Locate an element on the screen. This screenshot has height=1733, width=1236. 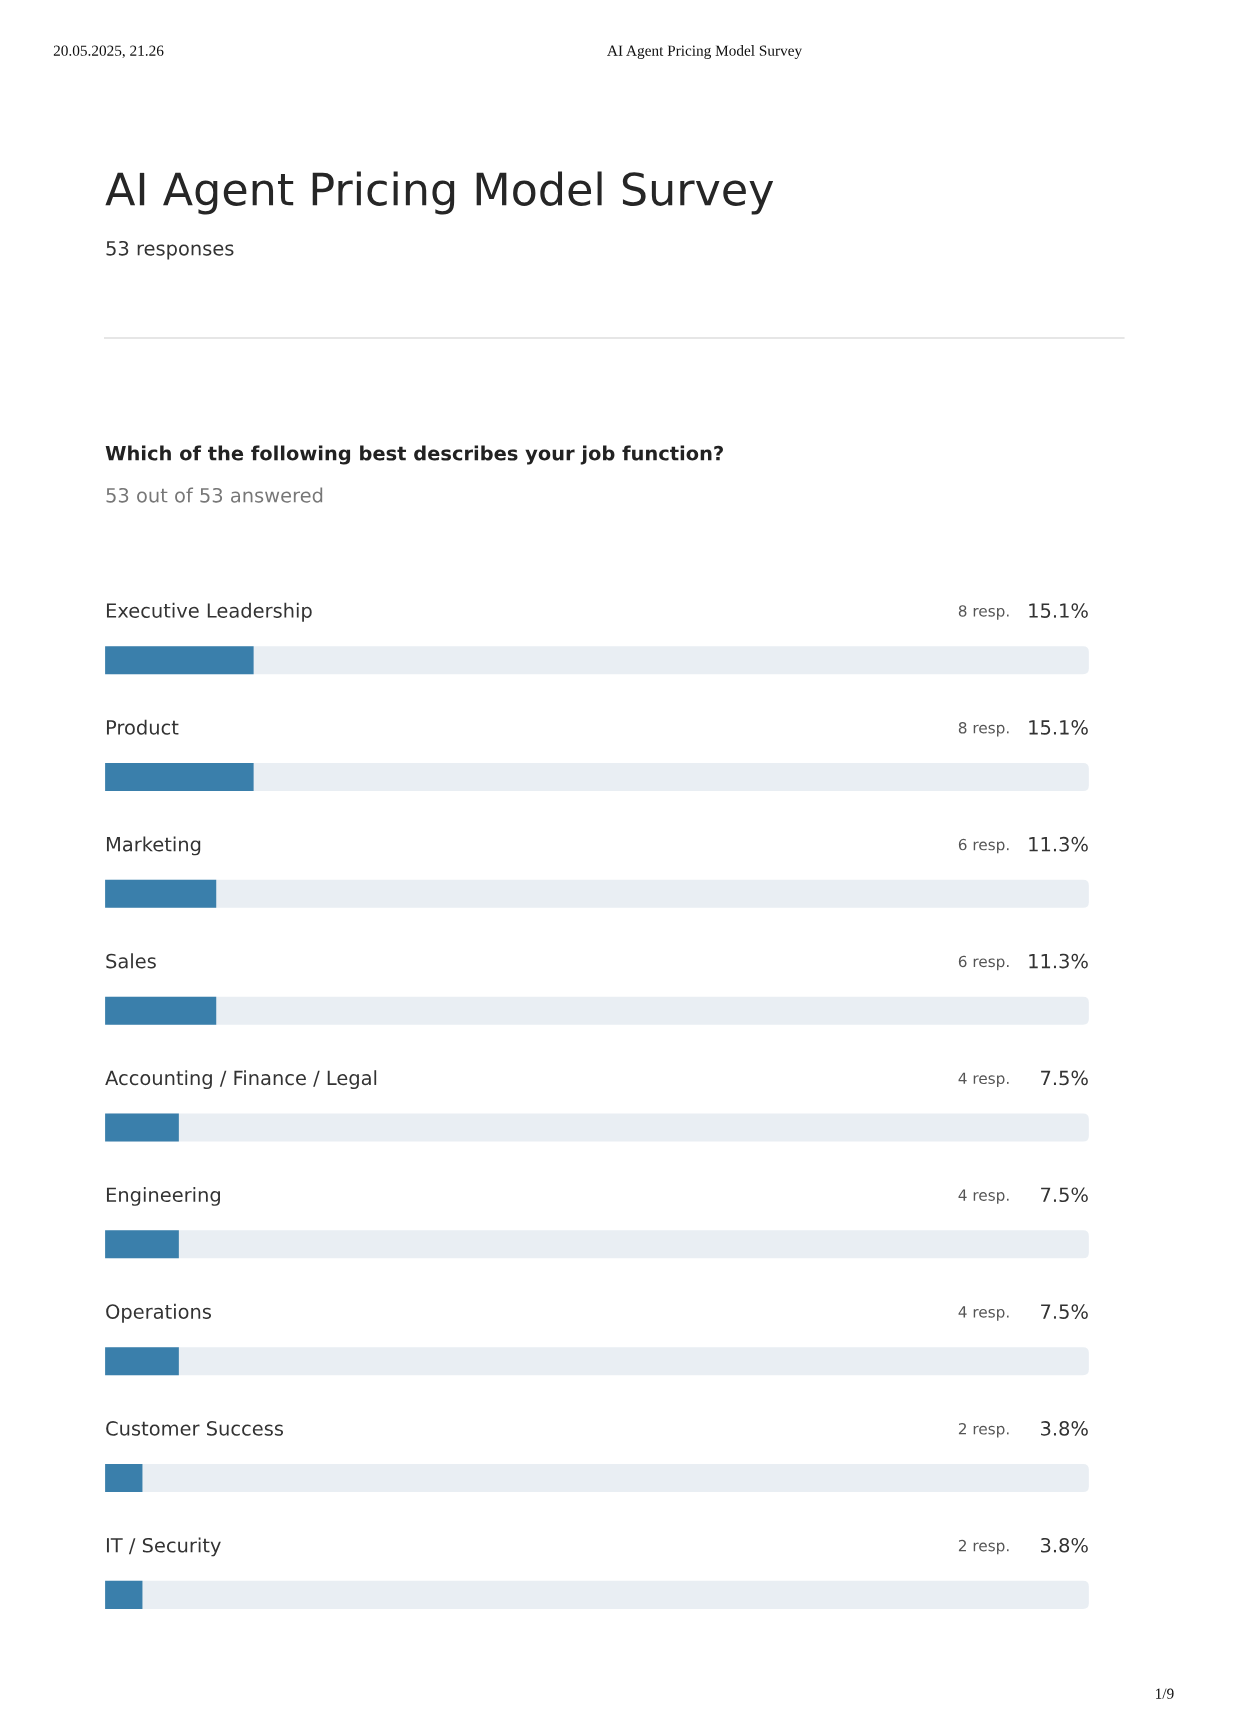
y-tick-label: Executive Leadership is located at coordinates (209, 612).